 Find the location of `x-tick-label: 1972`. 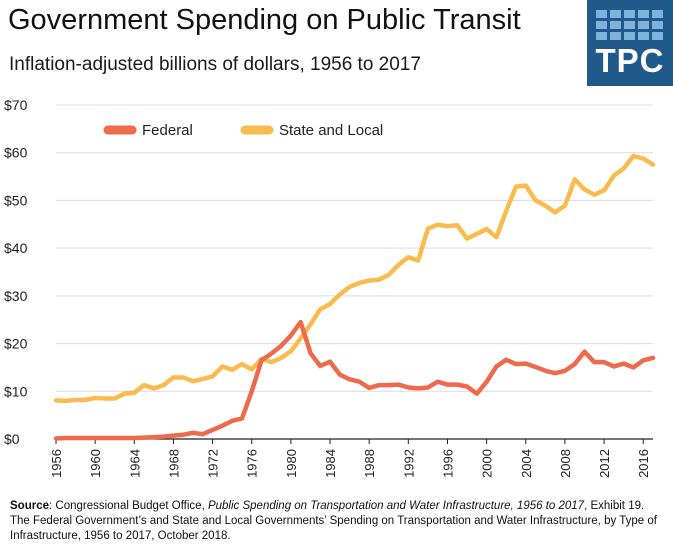

x-tick-label: 1972 is located at coordinates (213, 463).